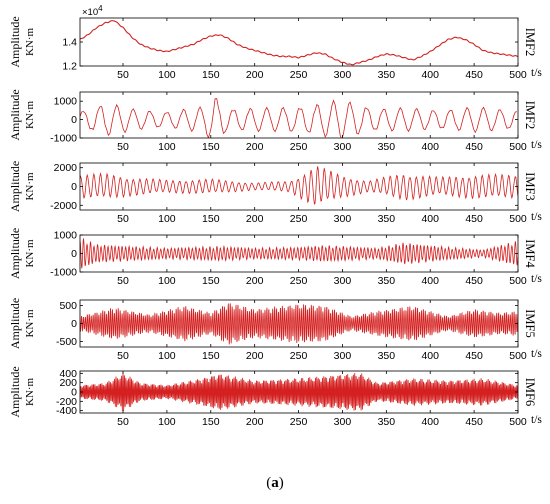 Image resolution: width=550 pixels, height=504 pixels. Describe the element at coordinates (68, 383) in the screenshot. I see `y-tick-label: 200` at that location.